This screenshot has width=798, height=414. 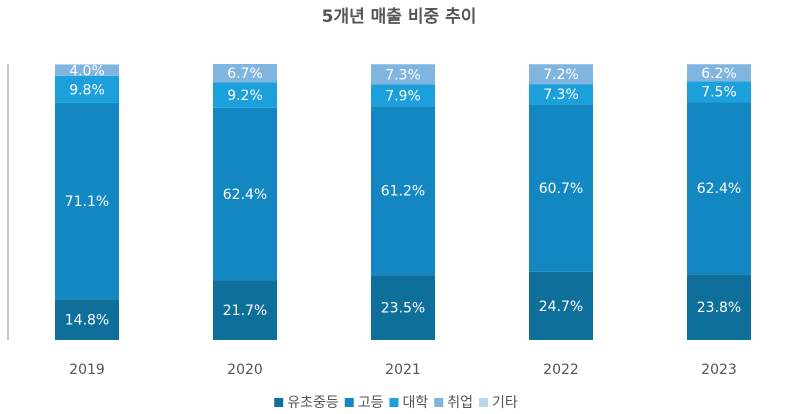 I want to click on data-label: 9.2%, so click(x=245, y=96).